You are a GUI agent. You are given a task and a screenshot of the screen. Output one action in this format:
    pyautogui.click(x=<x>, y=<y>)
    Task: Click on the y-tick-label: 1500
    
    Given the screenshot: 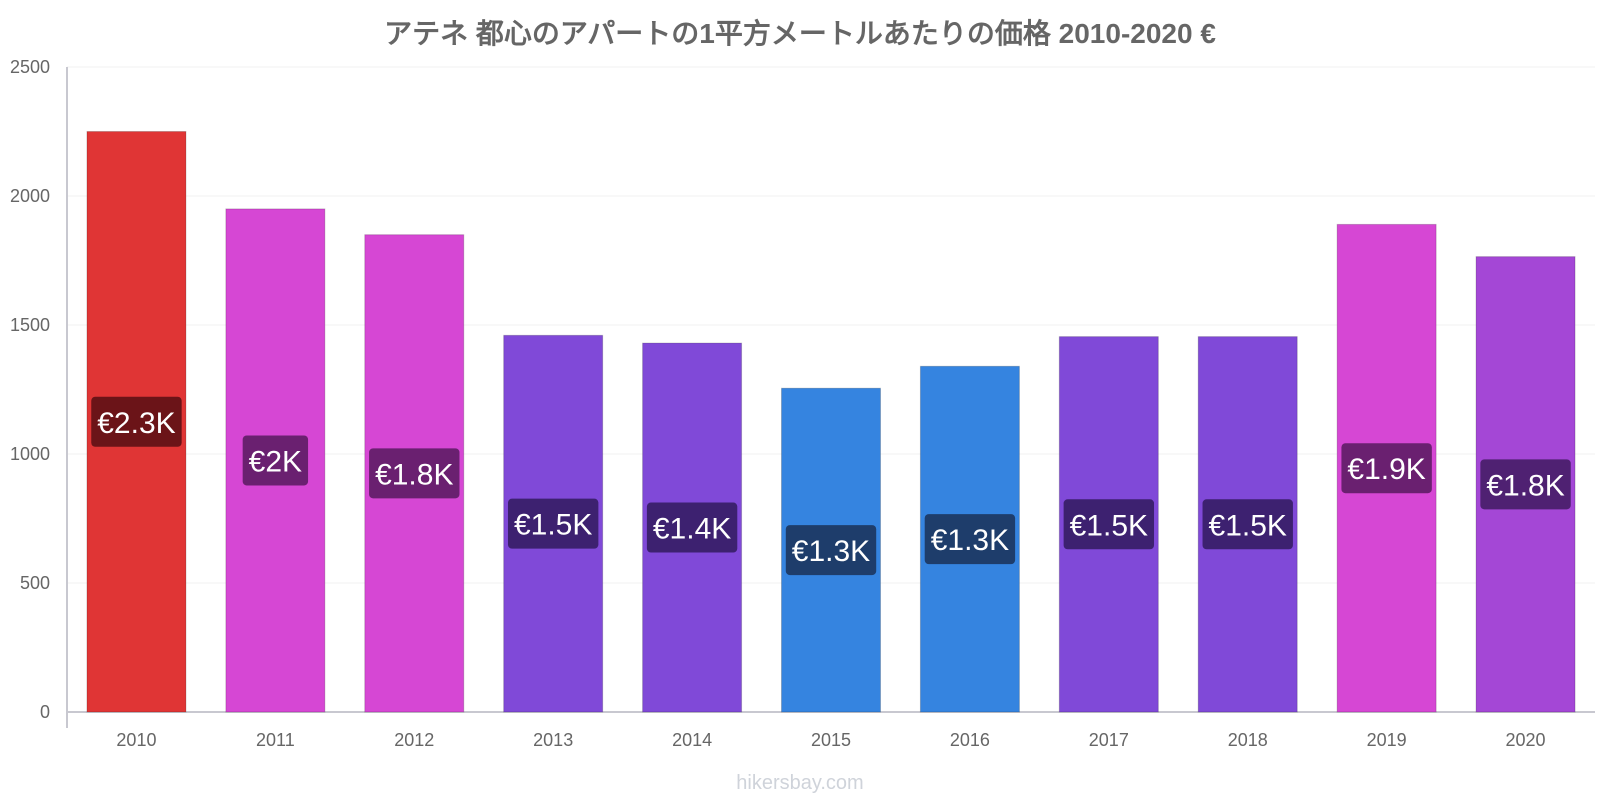 What is the action you would take?
    pyautogui.click(x=30, y=325)
    